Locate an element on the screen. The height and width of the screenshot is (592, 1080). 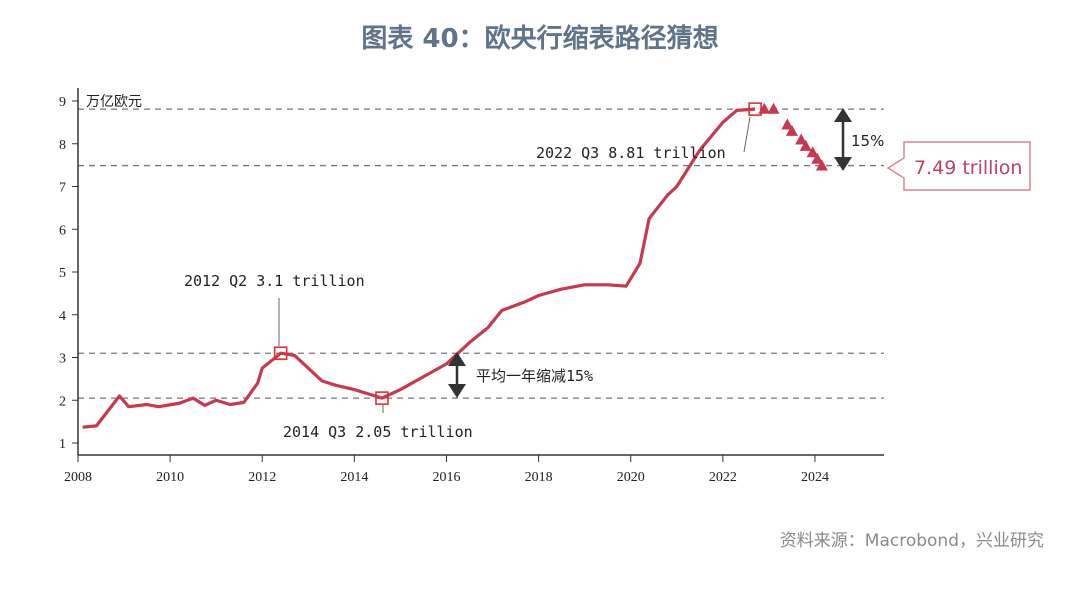
callout-7-49-trillion: 7.49 trillion is located at coordinates (968, 168).